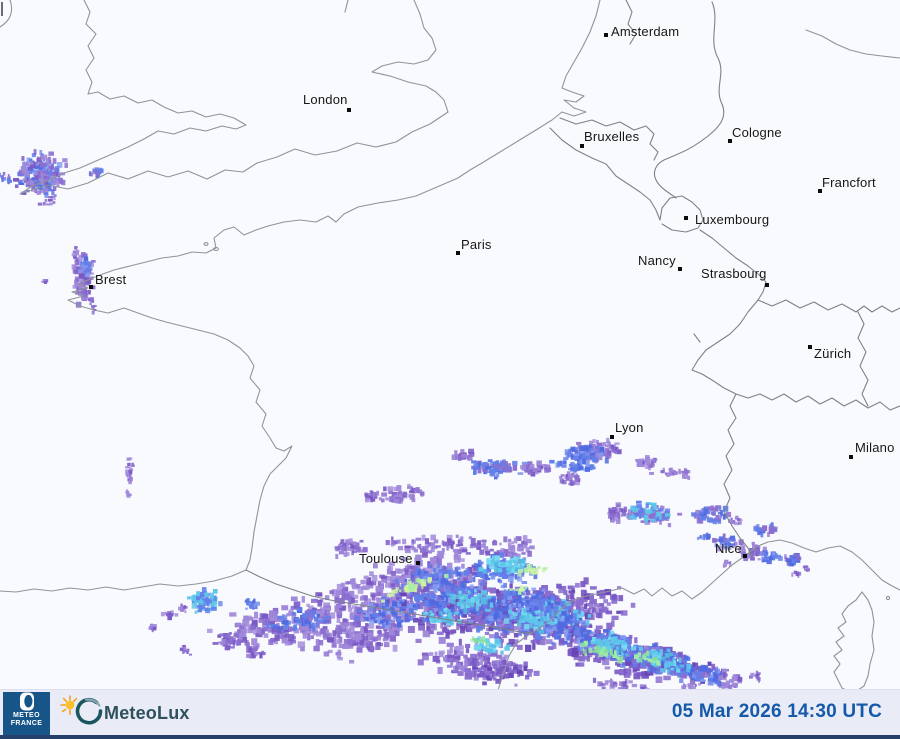 The image size is (900, 739). What do you see at coordinates (147, 712) in the screenshot?
I see `meteolux-wordmark: MeteoLux` at bounding box center [147, 712].